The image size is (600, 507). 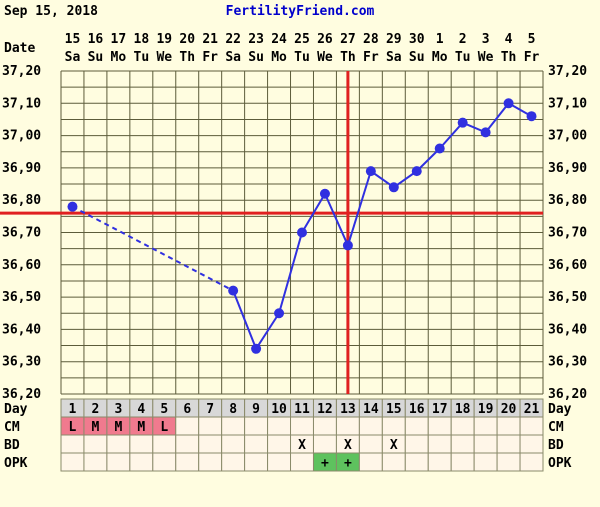 What do you see at coordinates (567, 297) in the screenshot?
I see `y-tick-label-right: 36,50` at bounding box center [567, 297].